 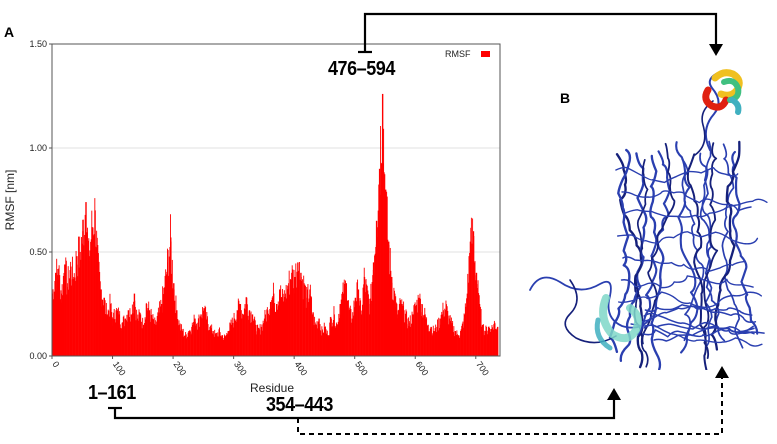 I want to click on x-tick-label-2: 200, so click(x=179, y=368).